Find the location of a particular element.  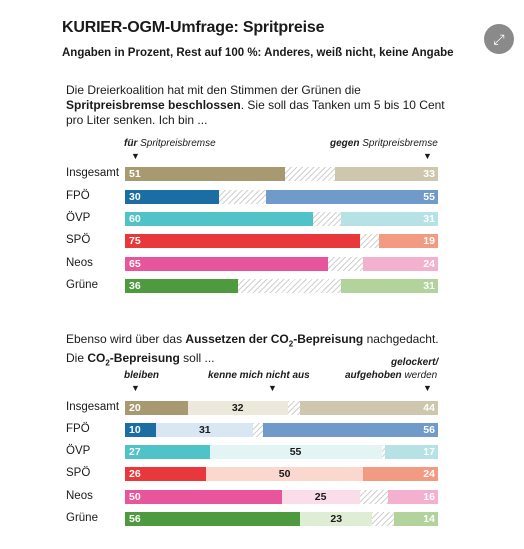

chart2-row-label: Insgesamt is located at coordinates (93, 407).